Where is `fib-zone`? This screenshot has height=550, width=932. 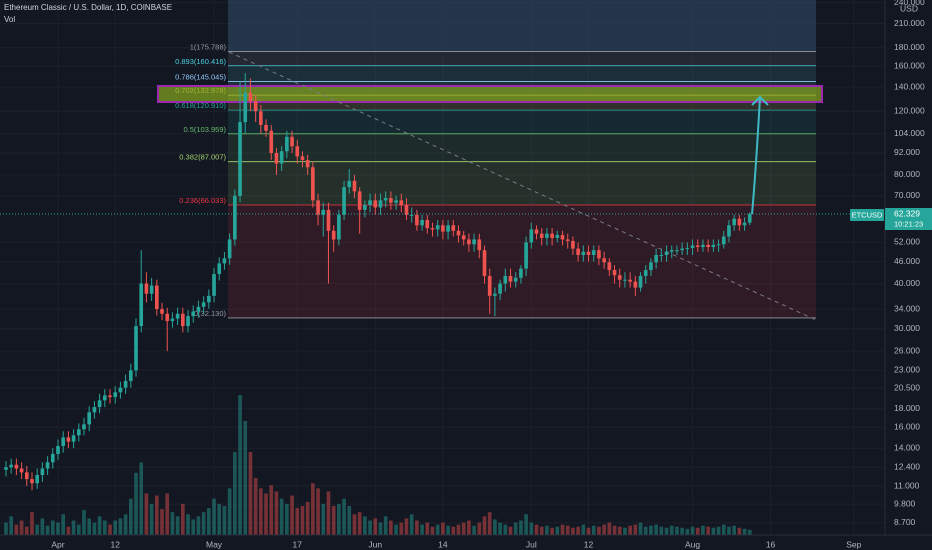
fib-zone is located at coordinates (522, 261).